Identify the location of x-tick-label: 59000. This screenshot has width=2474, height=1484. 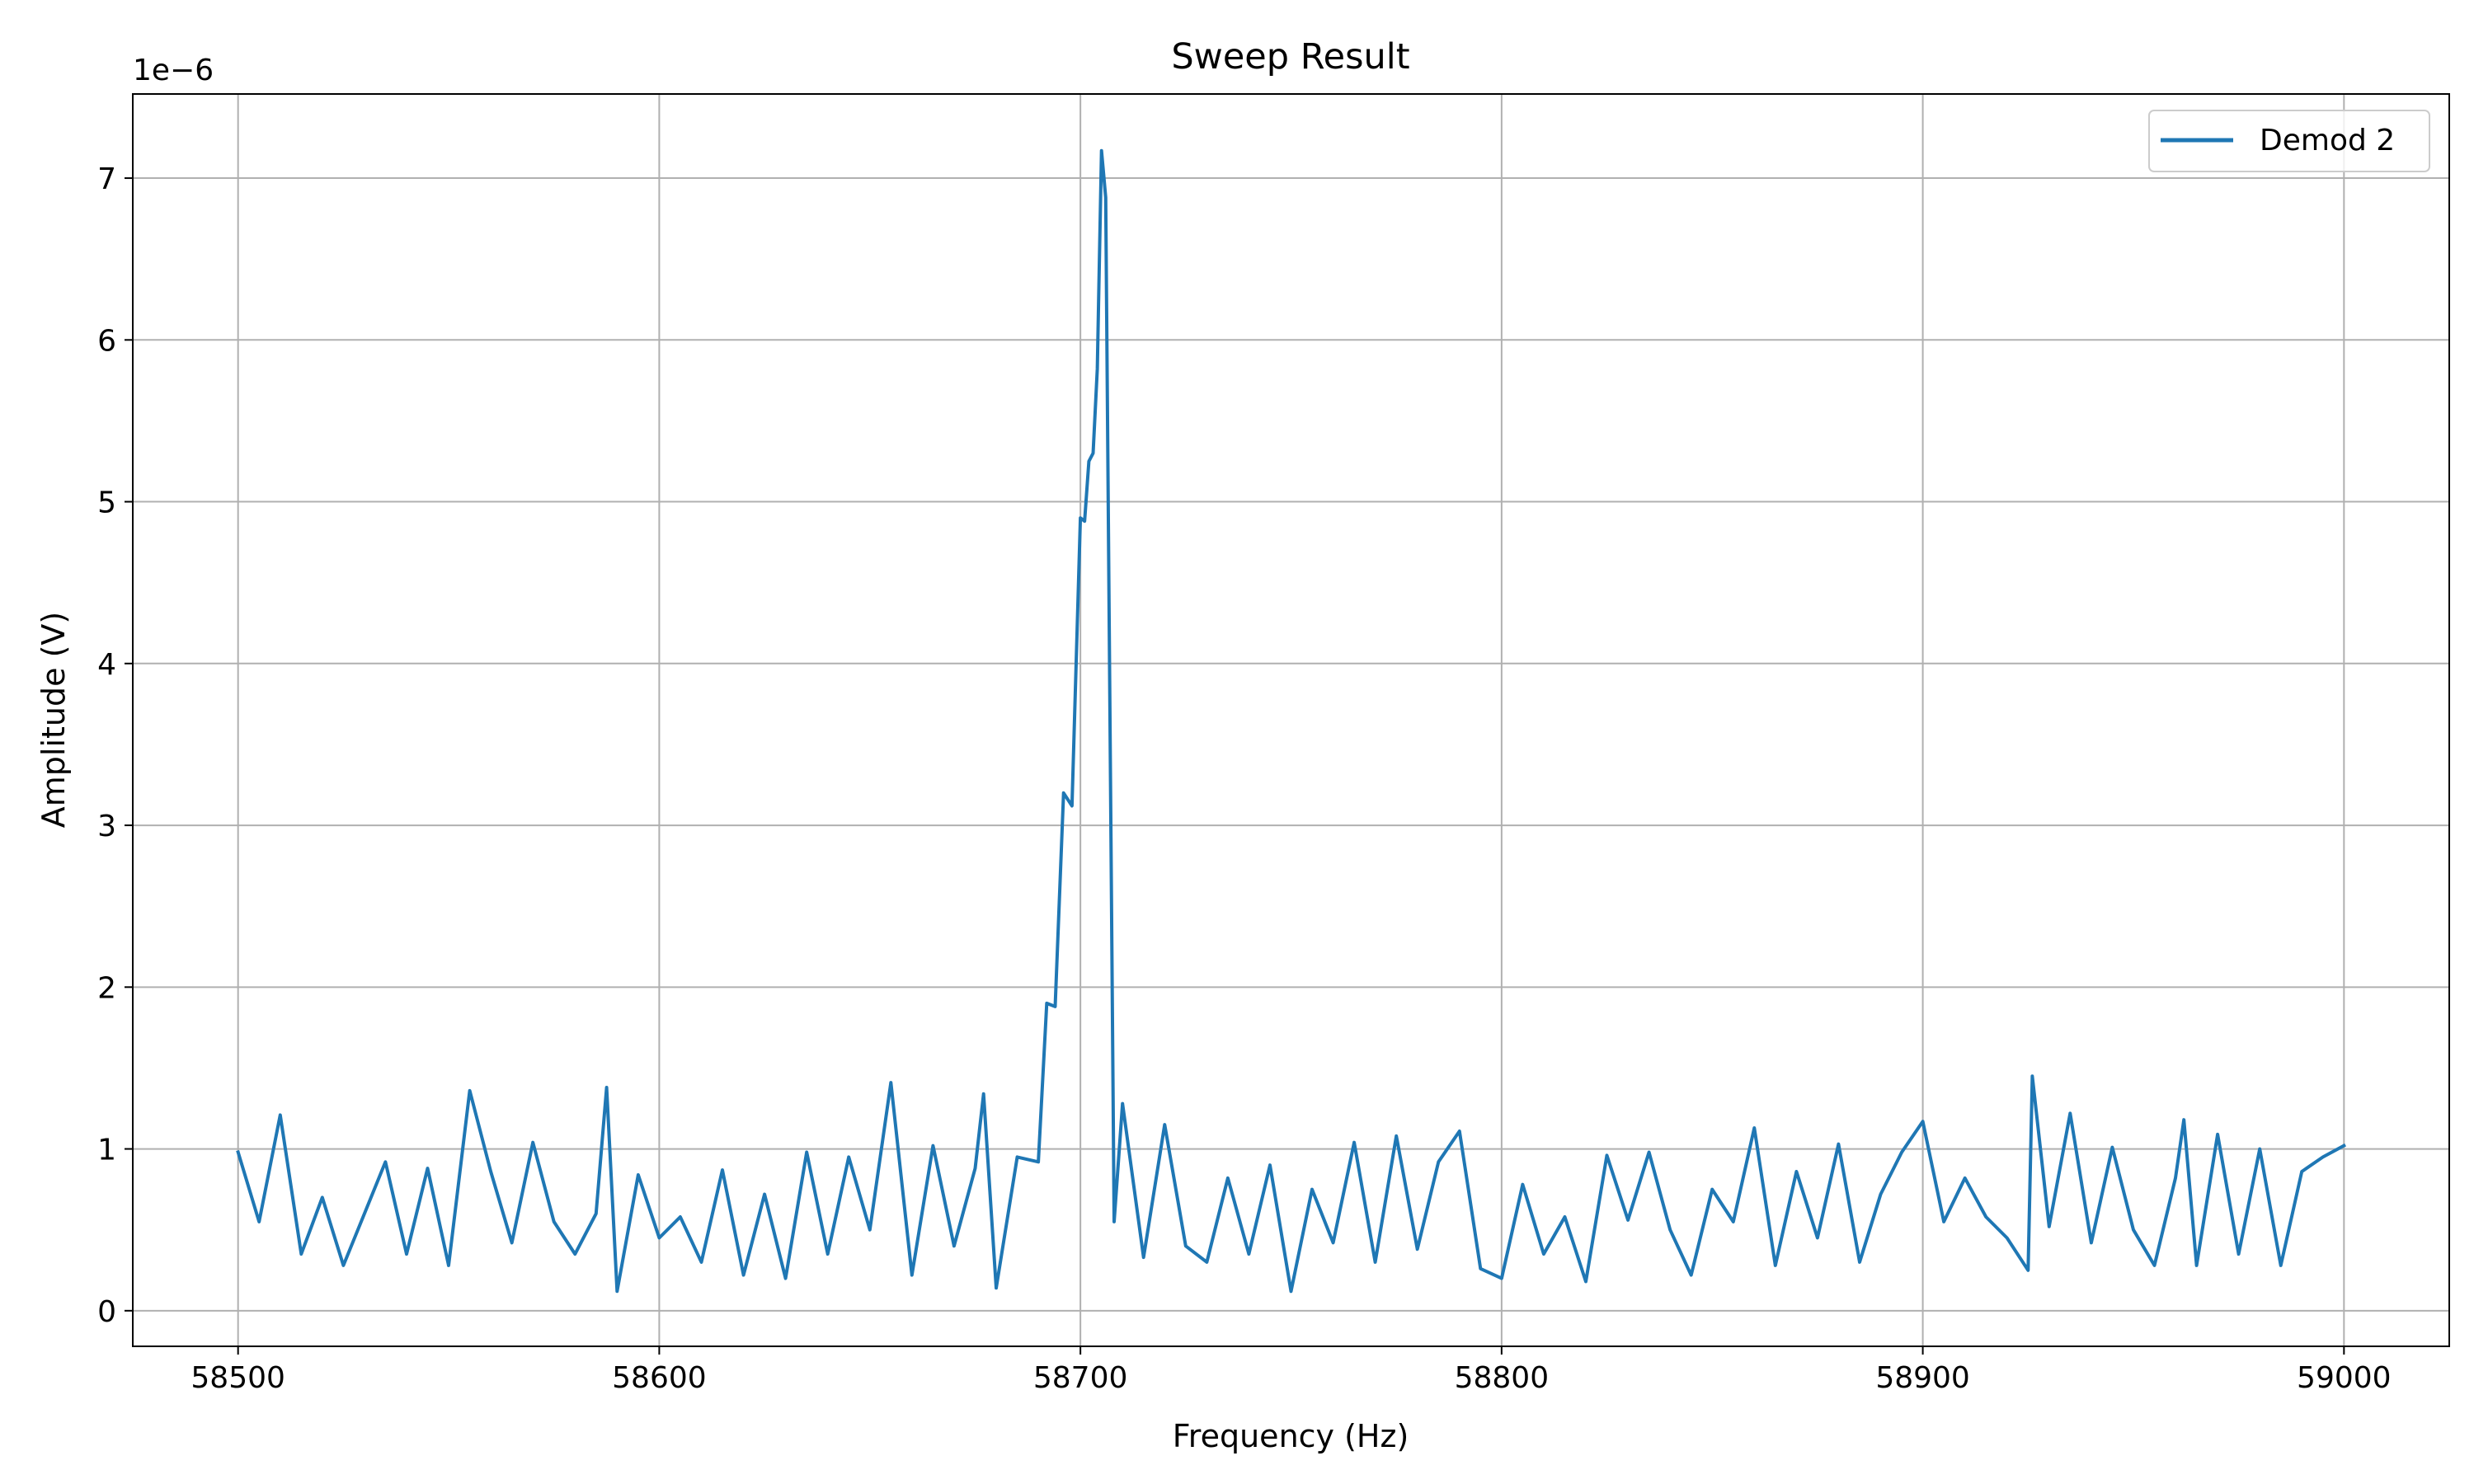
(2344, 1378).